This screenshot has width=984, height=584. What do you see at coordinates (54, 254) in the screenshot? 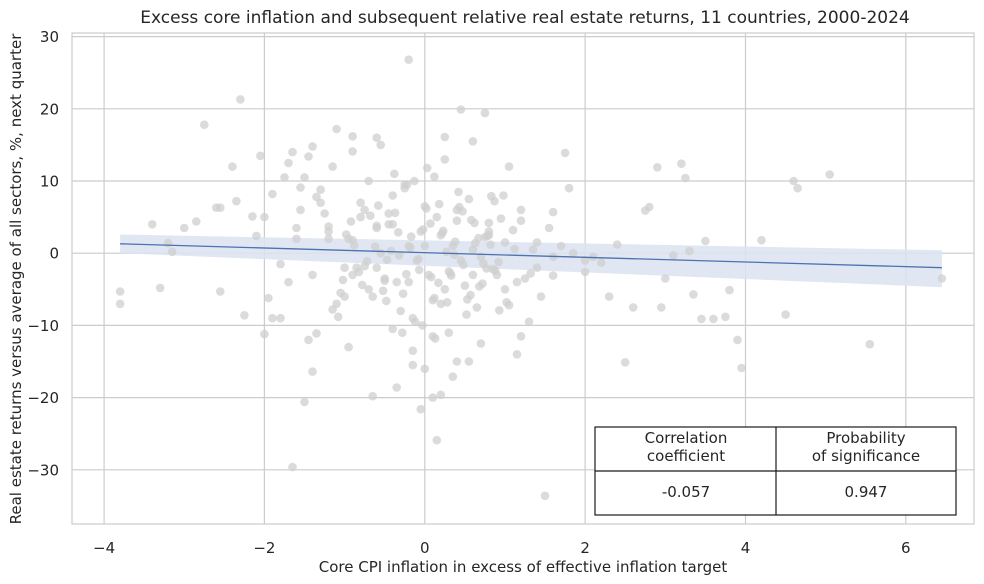
I see `y-tick-label: 0` at bounding box center [54, 254].